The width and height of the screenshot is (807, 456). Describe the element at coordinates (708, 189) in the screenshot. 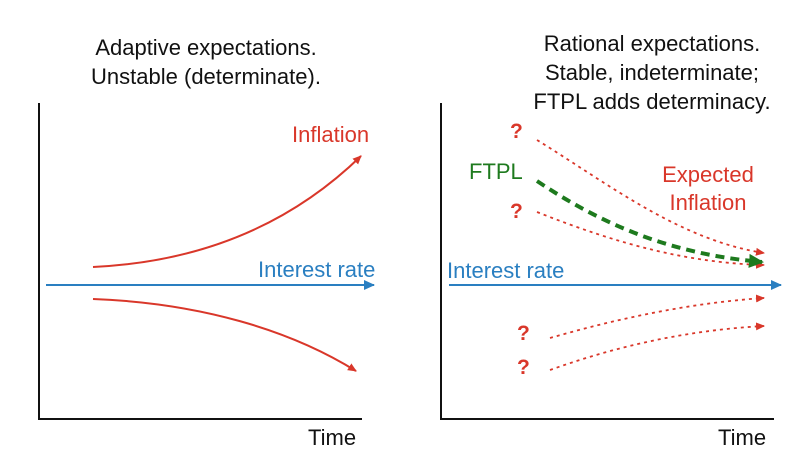

I see `expected-inflation-label: Expected Inflation` at that location.